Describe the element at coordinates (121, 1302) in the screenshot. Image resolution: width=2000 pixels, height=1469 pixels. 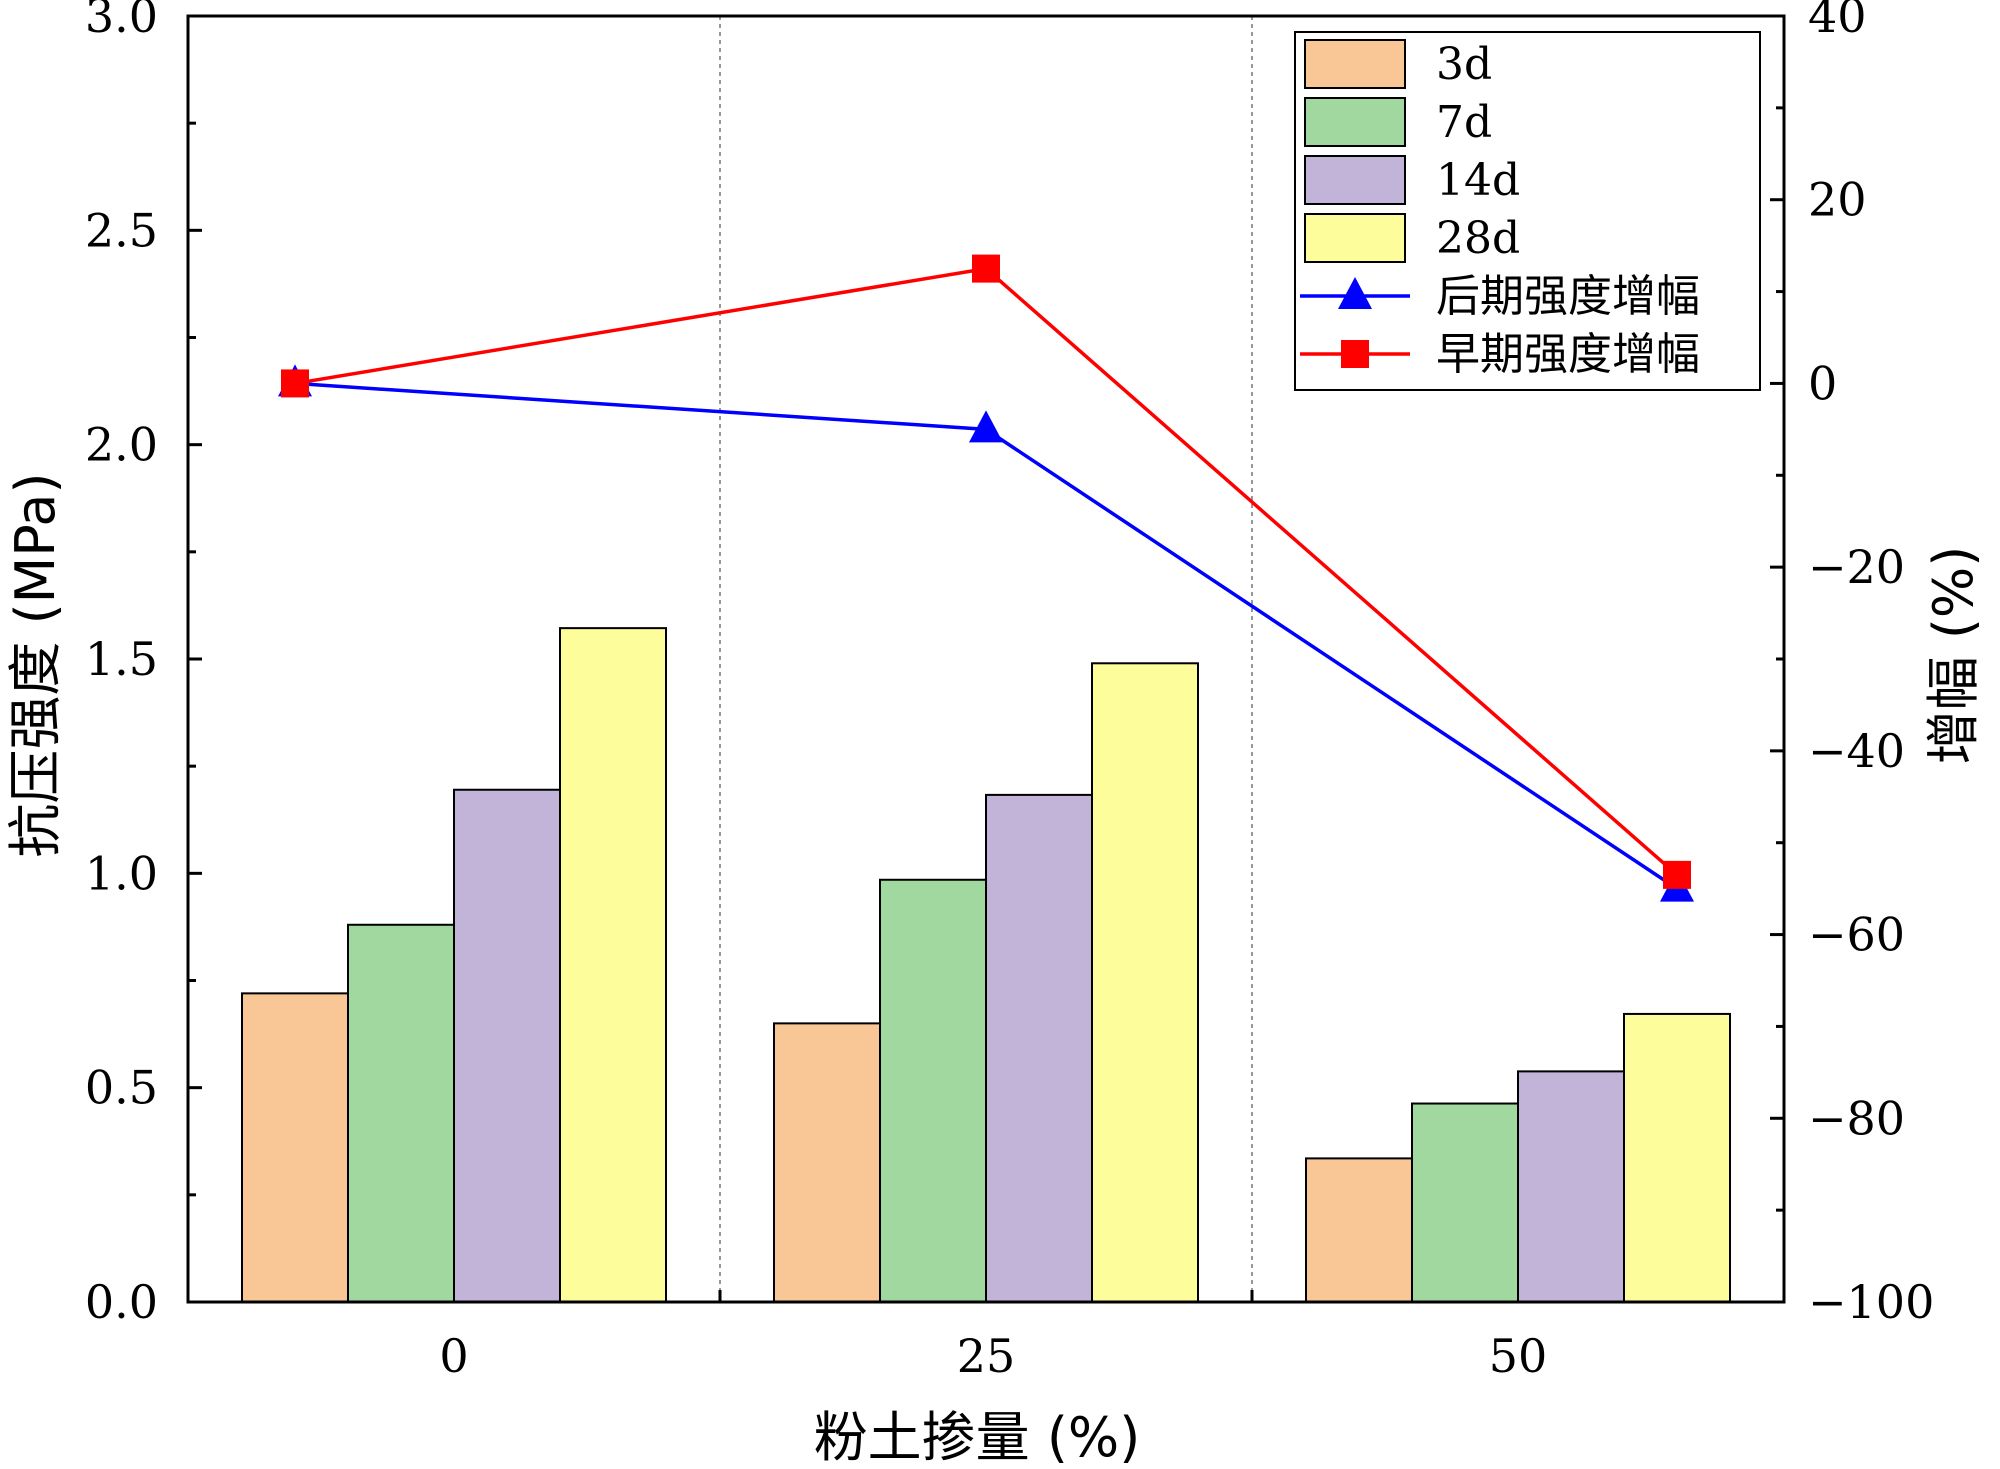
I see `y-tick-label: 0.0` at that location.